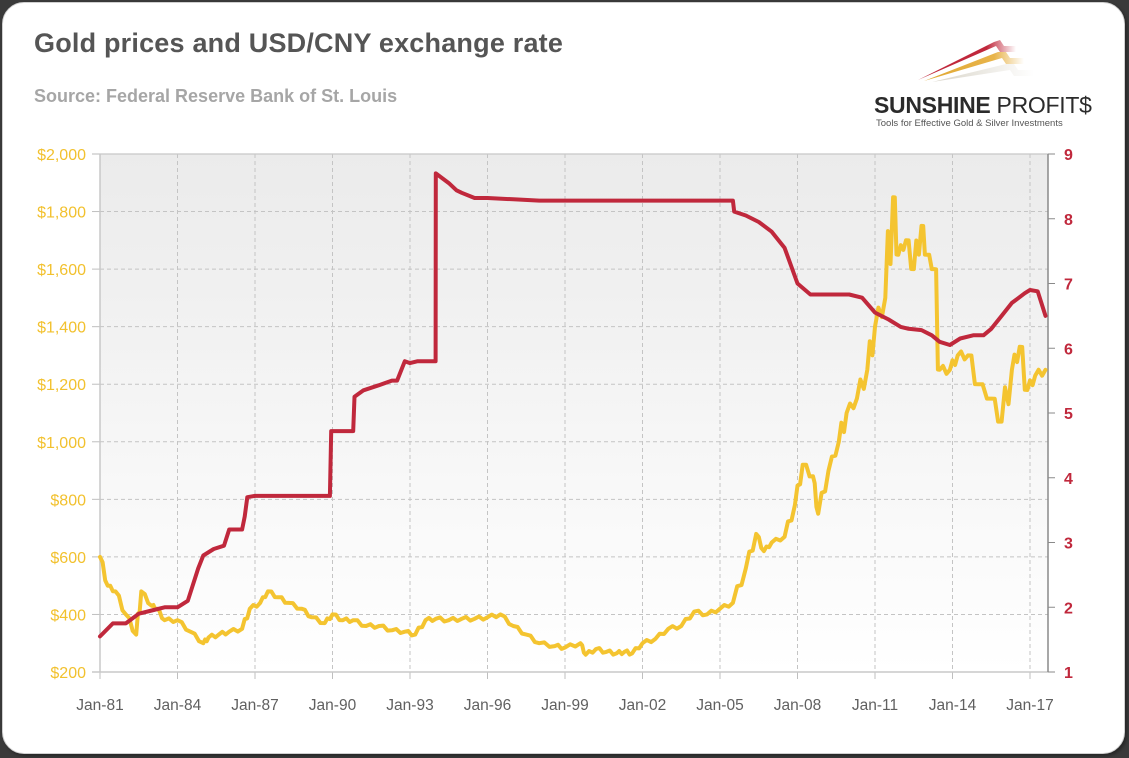 The height and width of the screenshot is (758, 1129). I want to click on x-axis-tick-label: Jan-87, so click(254, 705).